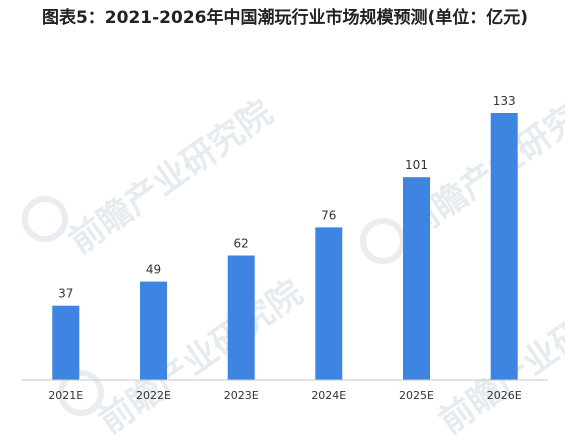 This screenshot has height=443, width=565. Describe the element at coordinates (504, 395) in the screenshot. I see `x-tick-label-2026E: 2026E` at that location.